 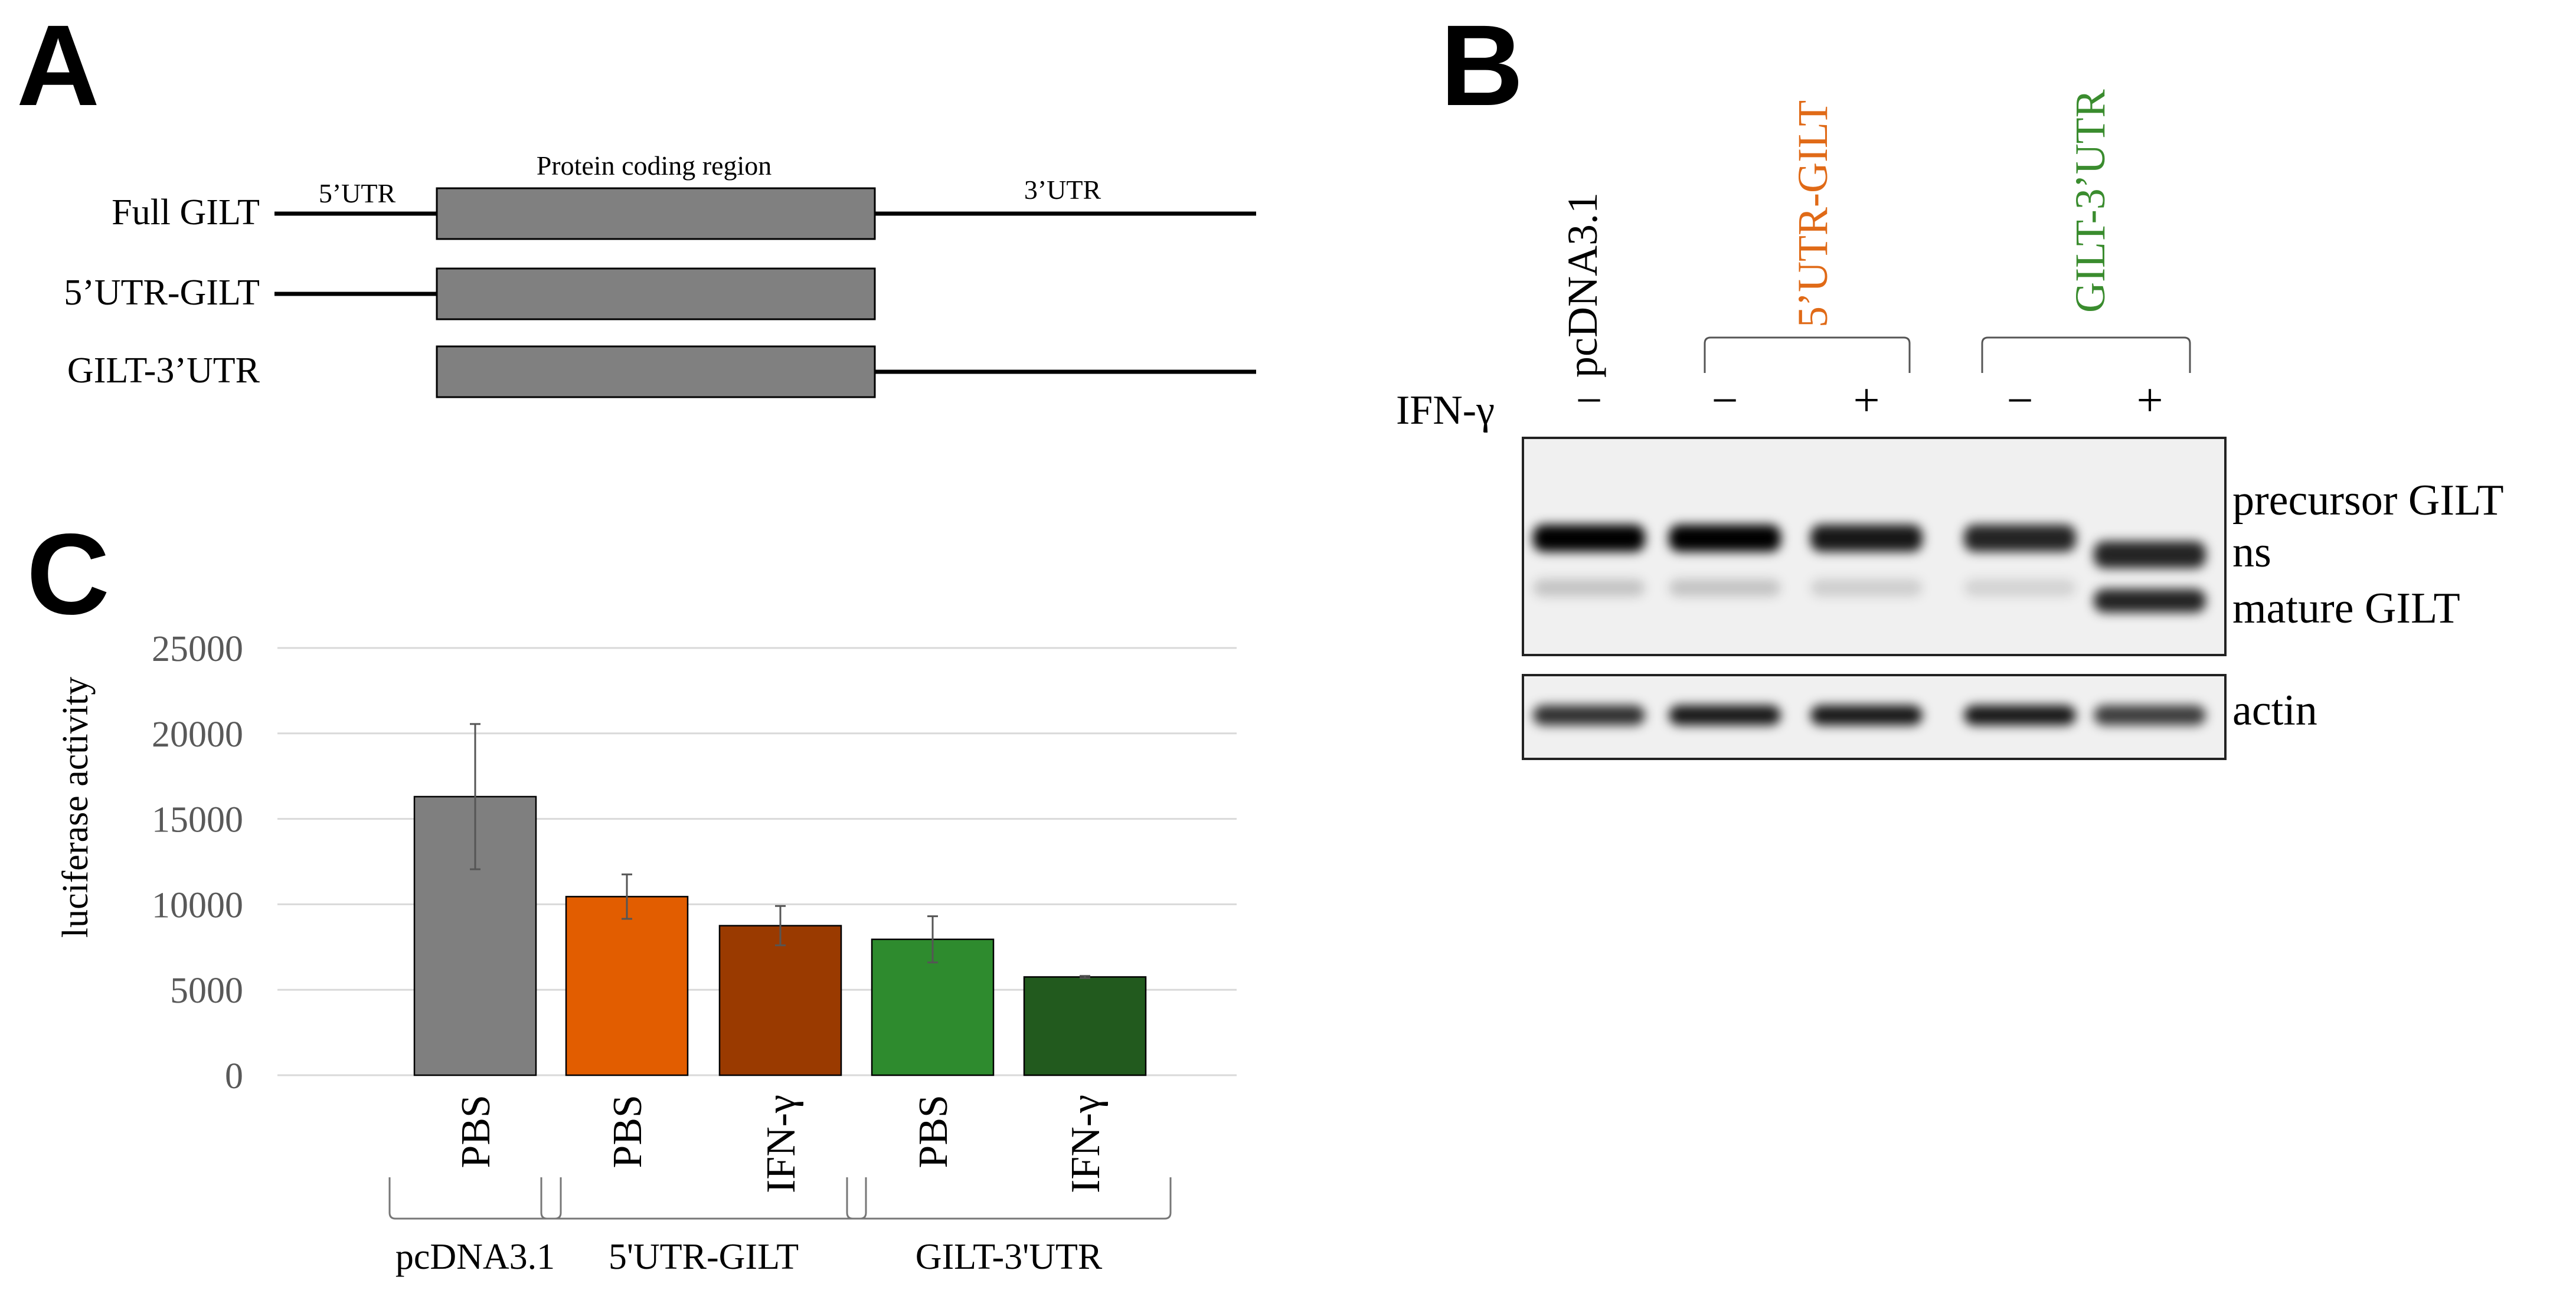 I want to click on y-tick-label: 10000, so click(x=197, y=905).